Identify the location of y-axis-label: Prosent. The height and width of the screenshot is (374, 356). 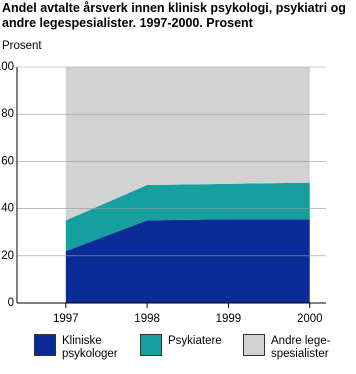
(22, 46).